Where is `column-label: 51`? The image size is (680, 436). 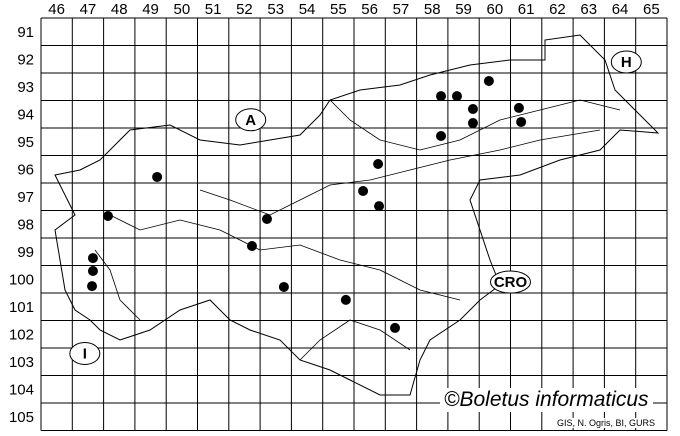
column-label: 51 is located at coordinates (213, 9).